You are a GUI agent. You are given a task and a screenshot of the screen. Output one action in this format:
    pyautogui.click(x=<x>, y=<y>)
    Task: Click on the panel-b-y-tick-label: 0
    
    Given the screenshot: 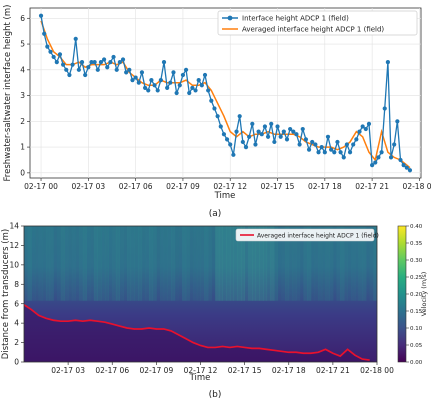 What is the action you would take?
    pyautogui.click(x=16, y=362)
    